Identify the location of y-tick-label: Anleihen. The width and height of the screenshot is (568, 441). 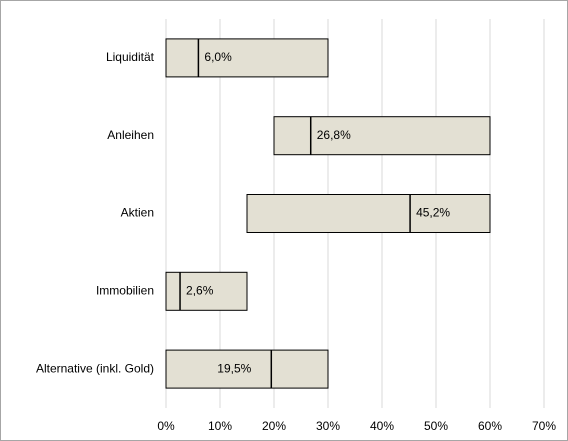
(130, 135).